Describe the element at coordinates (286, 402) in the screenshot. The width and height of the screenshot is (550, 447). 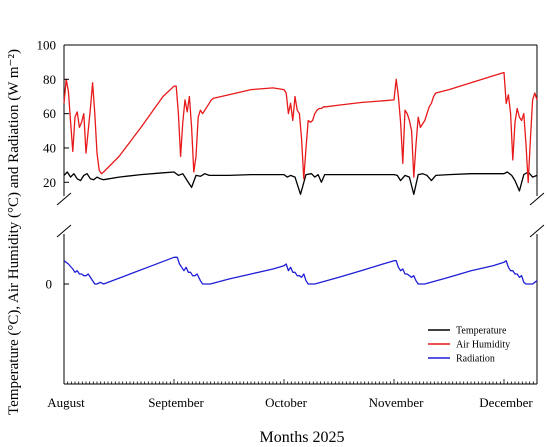
I see `x-tick-label-october: October` at that location.